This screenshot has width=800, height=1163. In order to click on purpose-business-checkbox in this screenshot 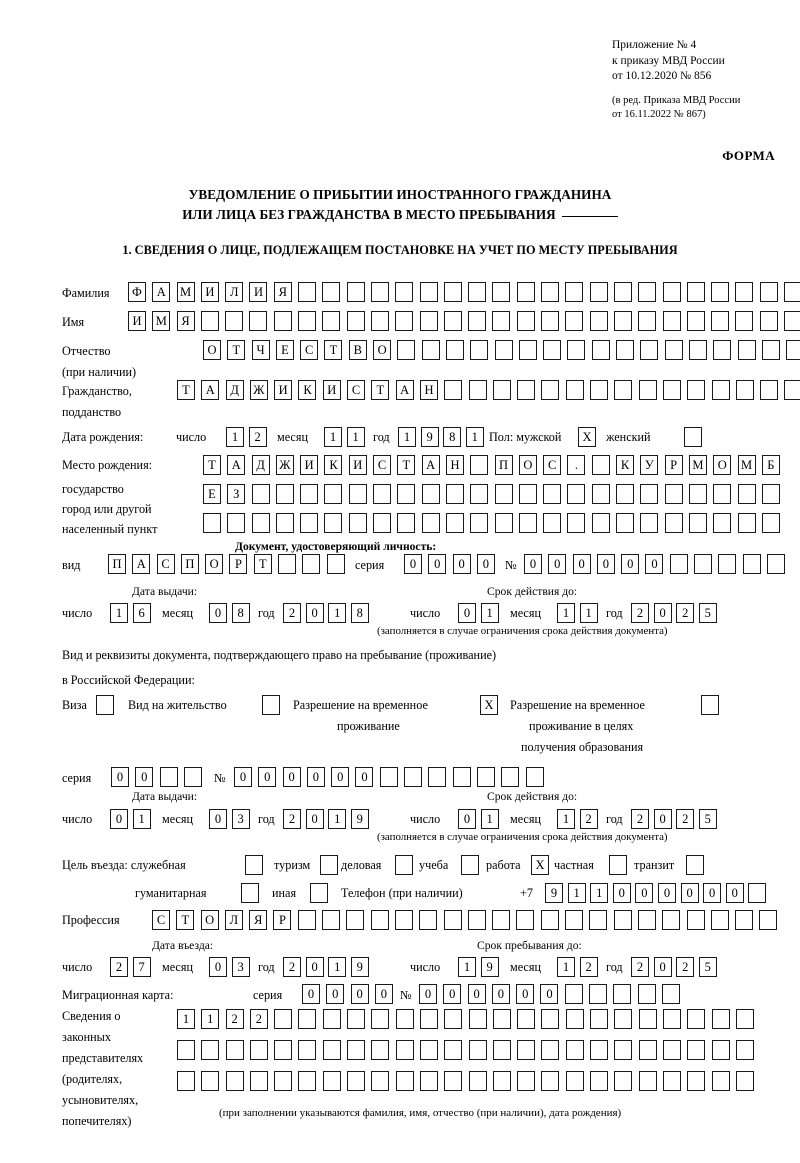, I will do `click(404, 865)`.